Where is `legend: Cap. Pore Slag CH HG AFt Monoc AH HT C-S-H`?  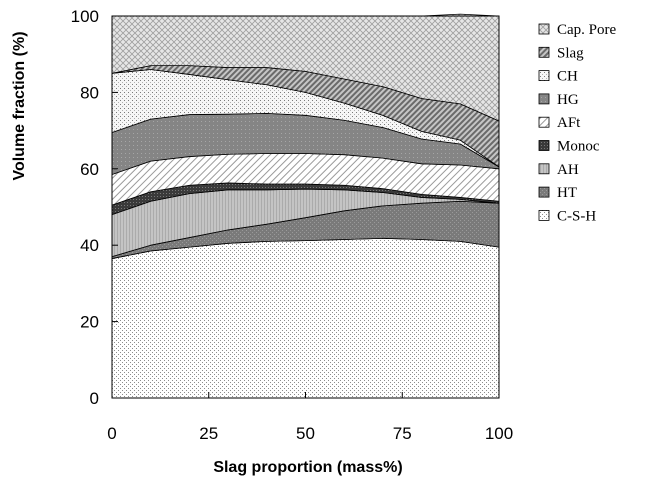
legend: Cap. Pore Slag CH HG AFt Monoc AH HT C-S-H is located at coordinates (577, 123).